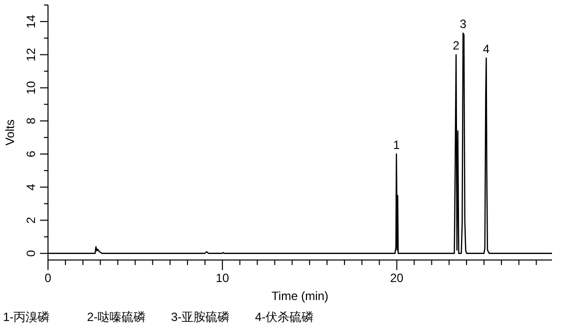 Image resolution: width=561 pixels, height=329 pixels. What do you see at coordinates (31, 21) in the screenshot?
I see `y-tick-label: 14` at bounding box center [31, 21].